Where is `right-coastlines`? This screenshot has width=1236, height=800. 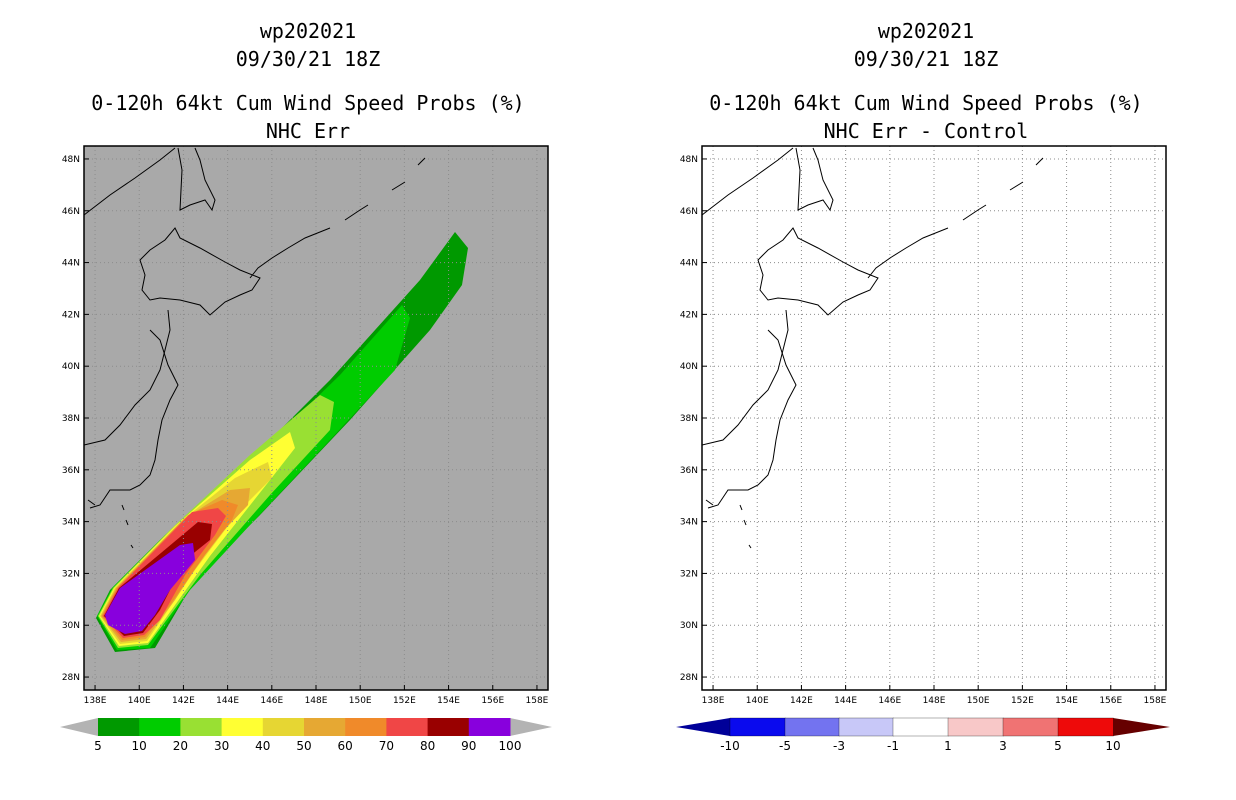
right-coastlines is located at coordinates (873, 348).